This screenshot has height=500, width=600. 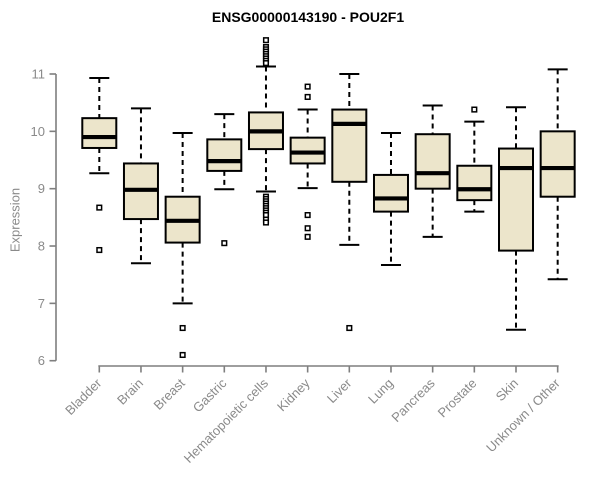 I want to click on y-tick-label: 9, so click(x=41, y=188).